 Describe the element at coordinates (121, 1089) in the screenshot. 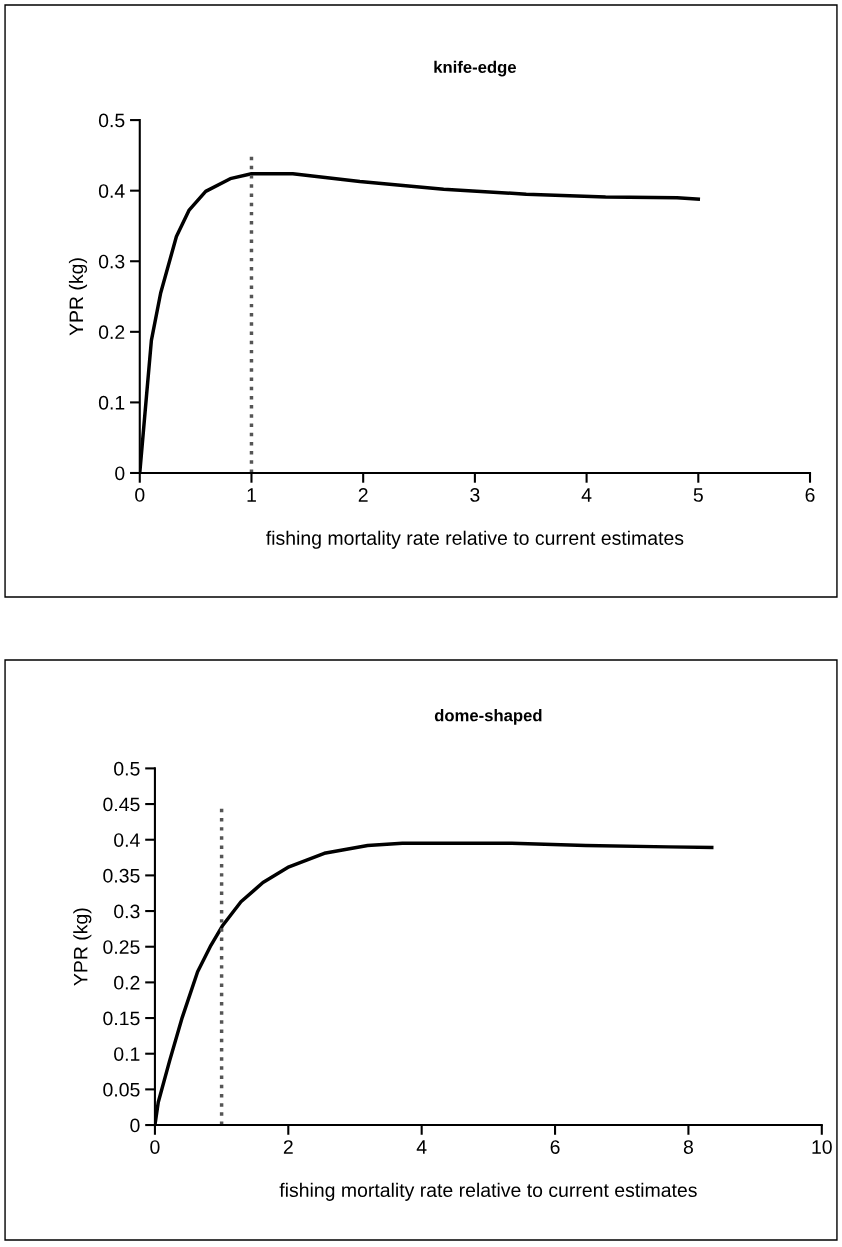

I see `y-tick-label: 0.05` at that location.